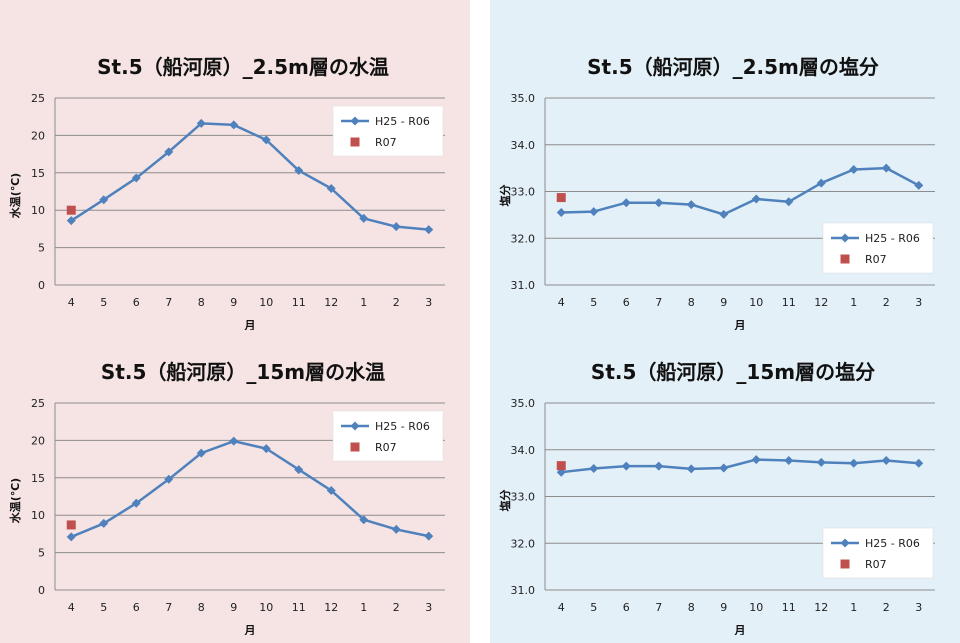  Describe the element at coordinates (38, 515) in the screenshot. I see `y-tick-label: 10` at that location.